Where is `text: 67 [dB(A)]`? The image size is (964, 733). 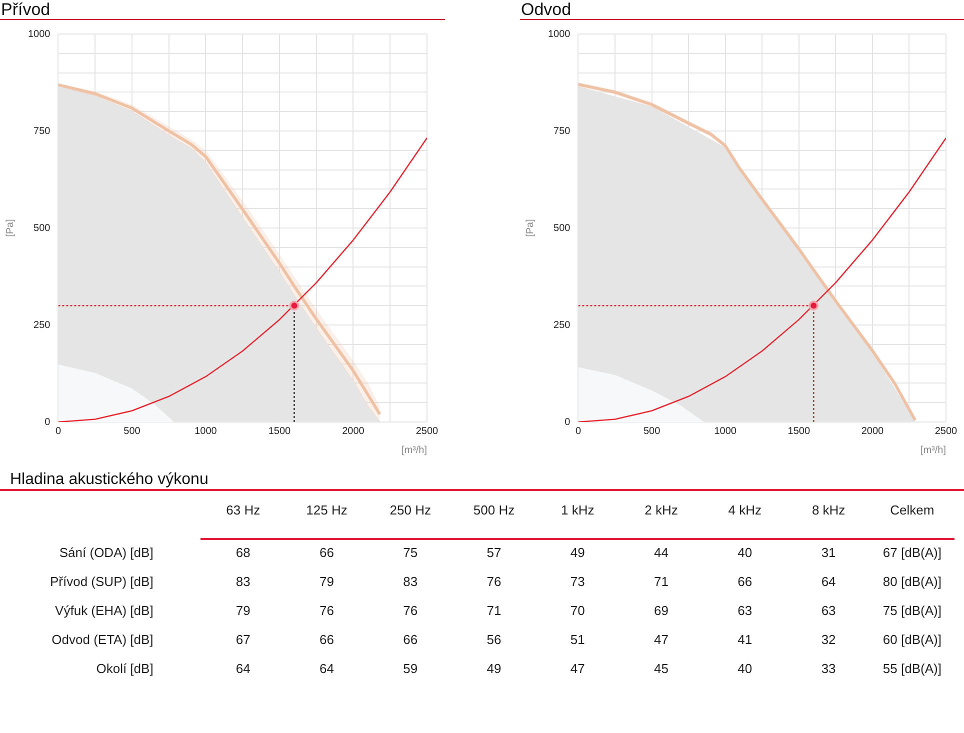
text: 67 [dB(A)] is located at coordinates (912, 552).